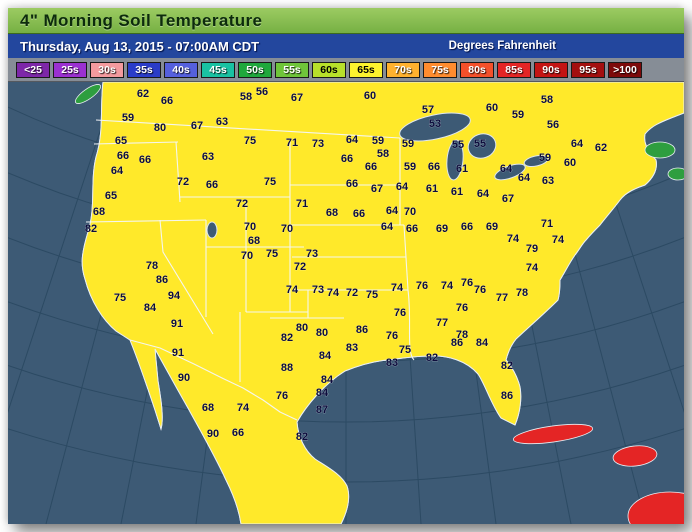 The image size is (692, 532). Describe the element at coordinates (635, 456) in the screenshot. I see `hispaniola-island` at that location.